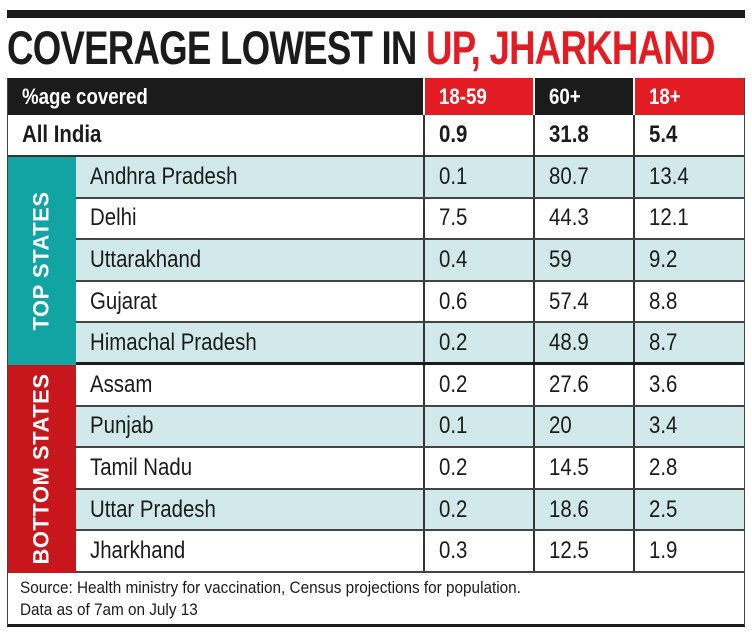  What do you see at coordinates (583, 385) in the screenshot?
I see `value-60-plus: 27.6` at bounding box center [583, 385].